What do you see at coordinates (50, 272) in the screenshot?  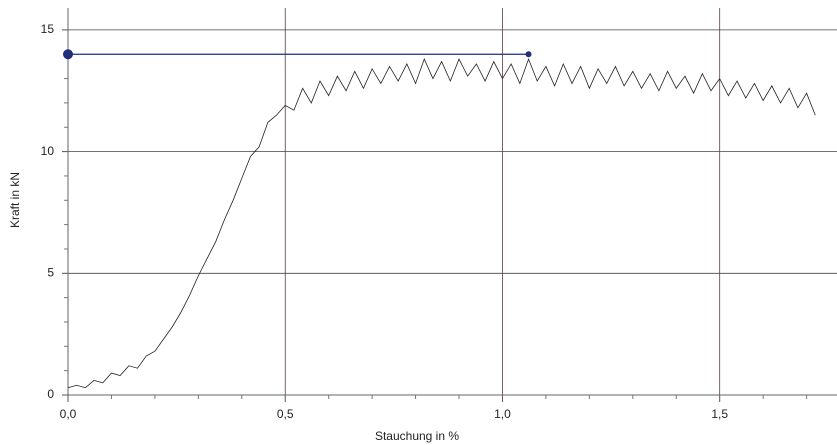 I see `y-tick-label: 5` at bounding box center [50, 272].